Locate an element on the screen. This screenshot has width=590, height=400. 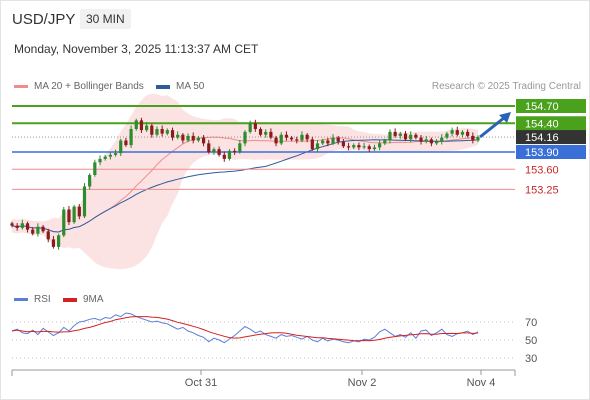
level-label-2: 154.16 is located at coordinates (542, 138).